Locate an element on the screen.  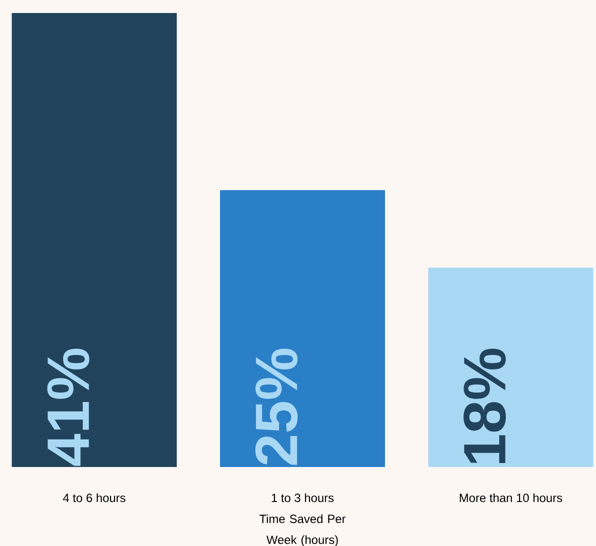
x-tick-label: 4 to 6 hours is located at coordinates (94, 497).